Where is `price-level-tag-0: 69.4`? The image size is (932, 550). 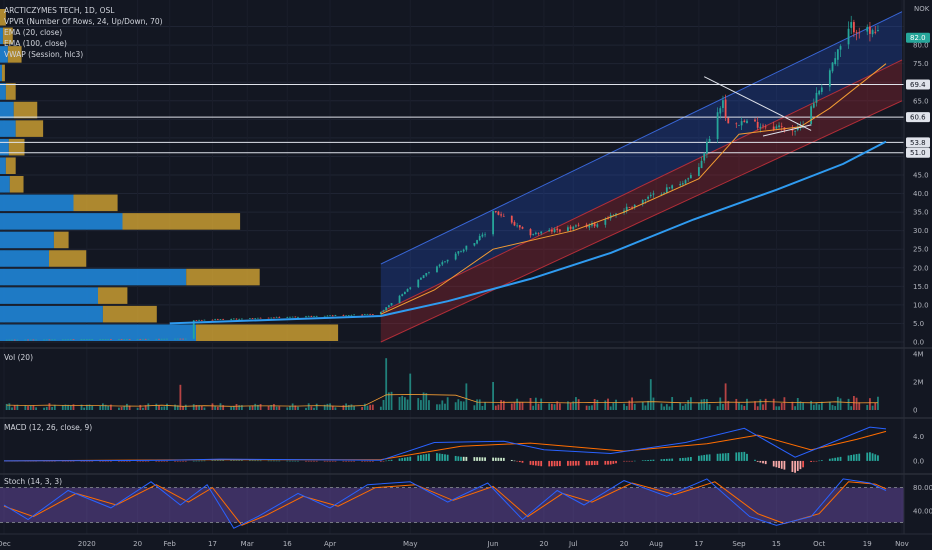
price-level-tag-0: 69.4 is located at coordinates (918, 84).